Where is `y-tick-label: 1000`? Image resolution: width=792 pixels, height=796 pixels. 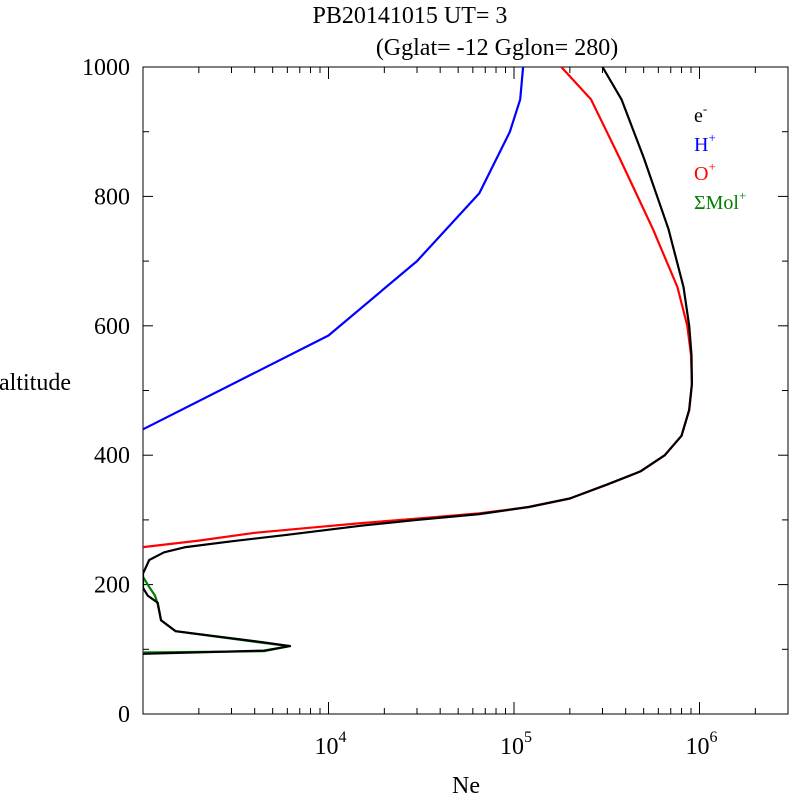 y-tick-label: 1000 is located at coordinates (106, 68).